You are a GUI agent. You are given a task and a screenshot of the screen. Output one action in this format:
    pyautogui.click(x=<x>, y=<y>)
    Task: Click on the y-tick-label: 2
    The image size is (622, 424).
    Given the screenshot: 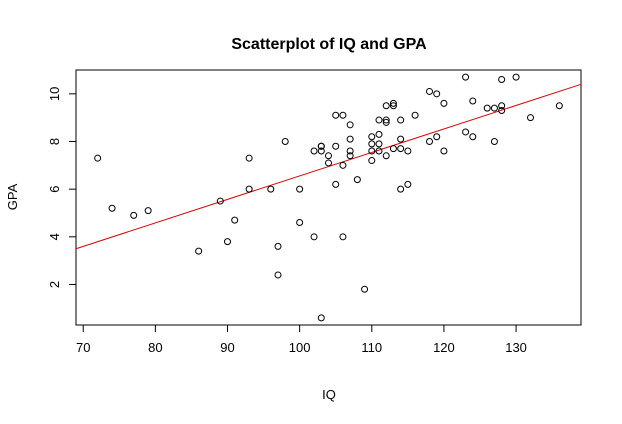 What is the action you would take?
    pyautogui.click(x=54, y=284)
    